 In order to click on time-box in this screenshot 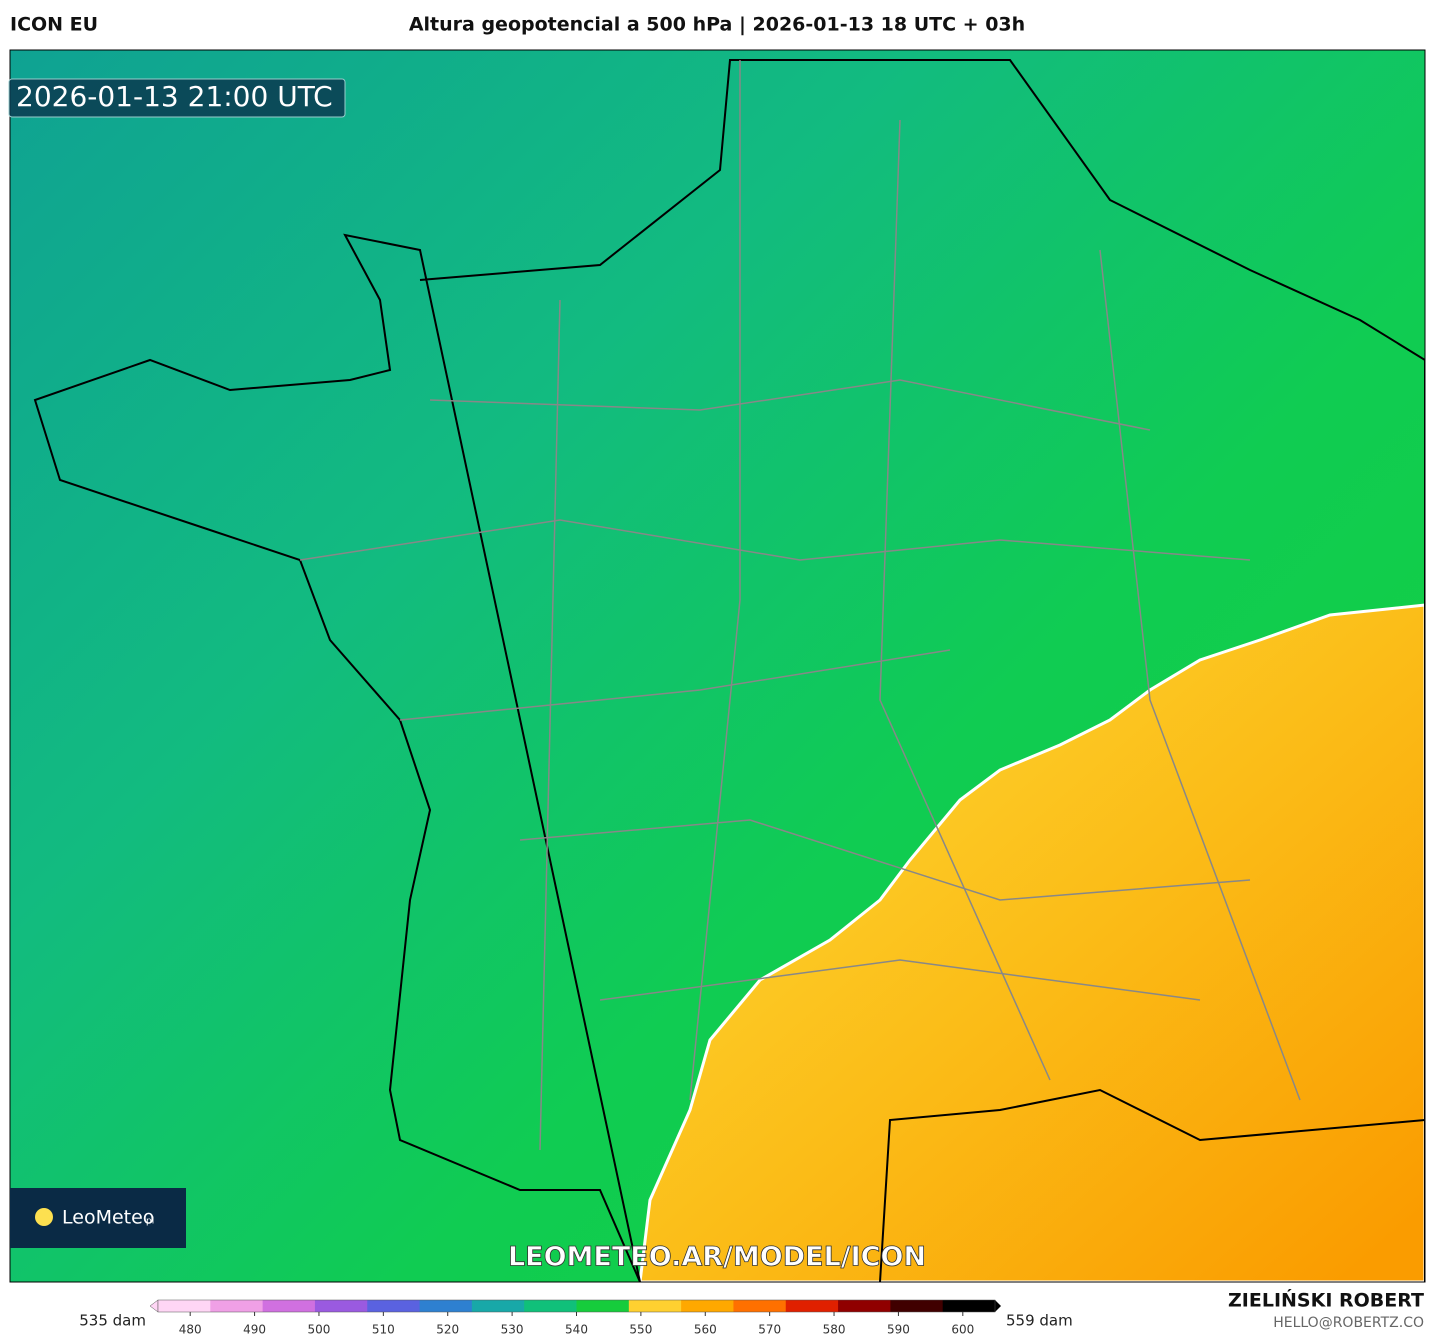, I will do `click(177, 98)`.